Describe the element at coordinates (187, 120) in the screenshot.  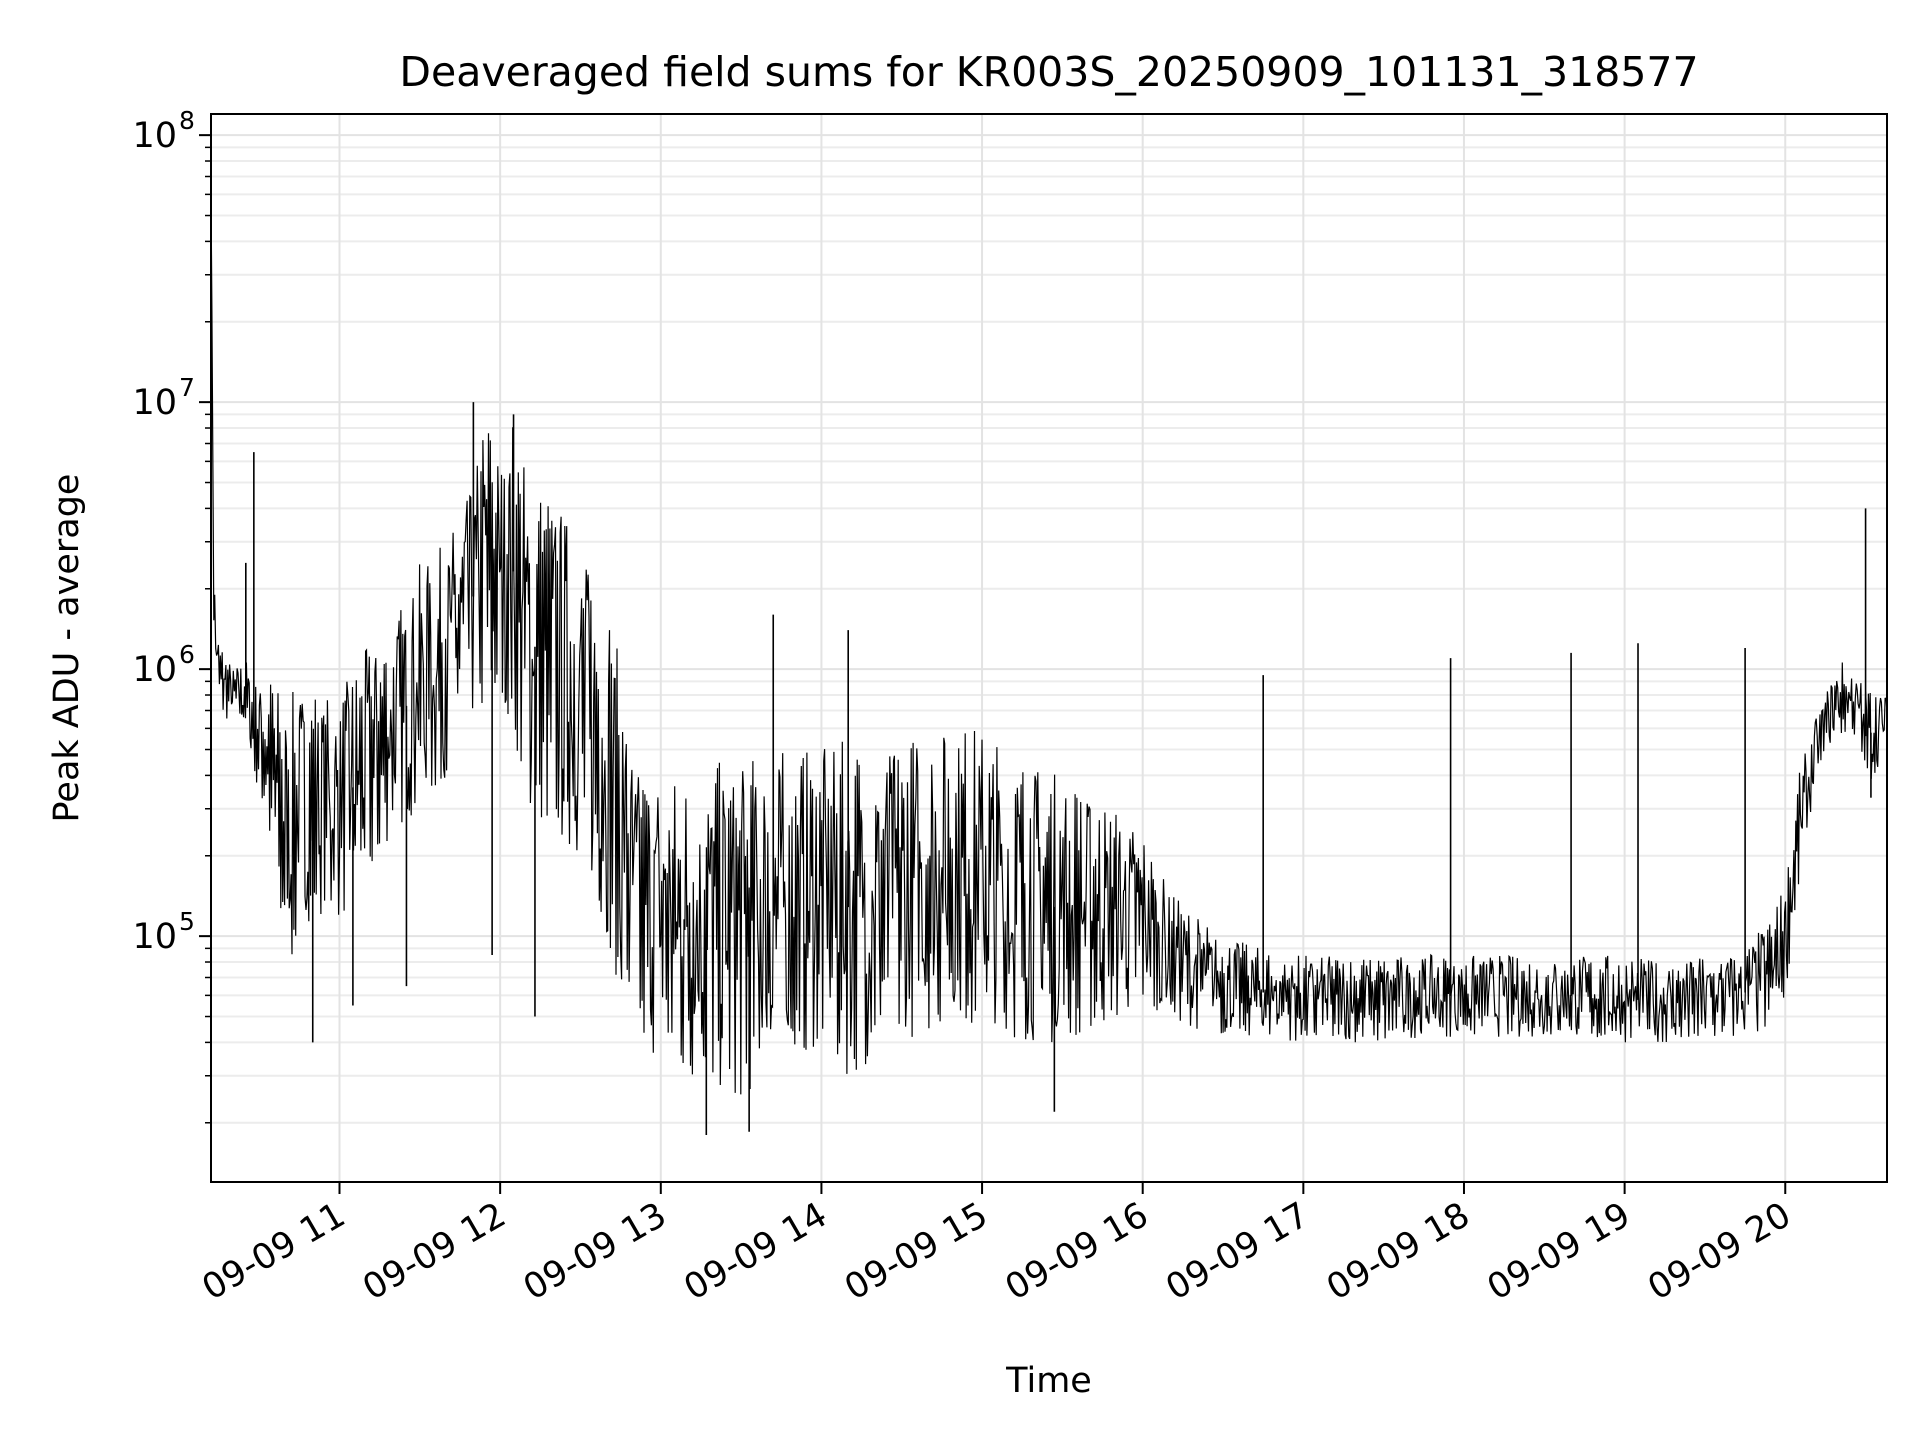
I see `y-tick-exponent: 8` at that location.